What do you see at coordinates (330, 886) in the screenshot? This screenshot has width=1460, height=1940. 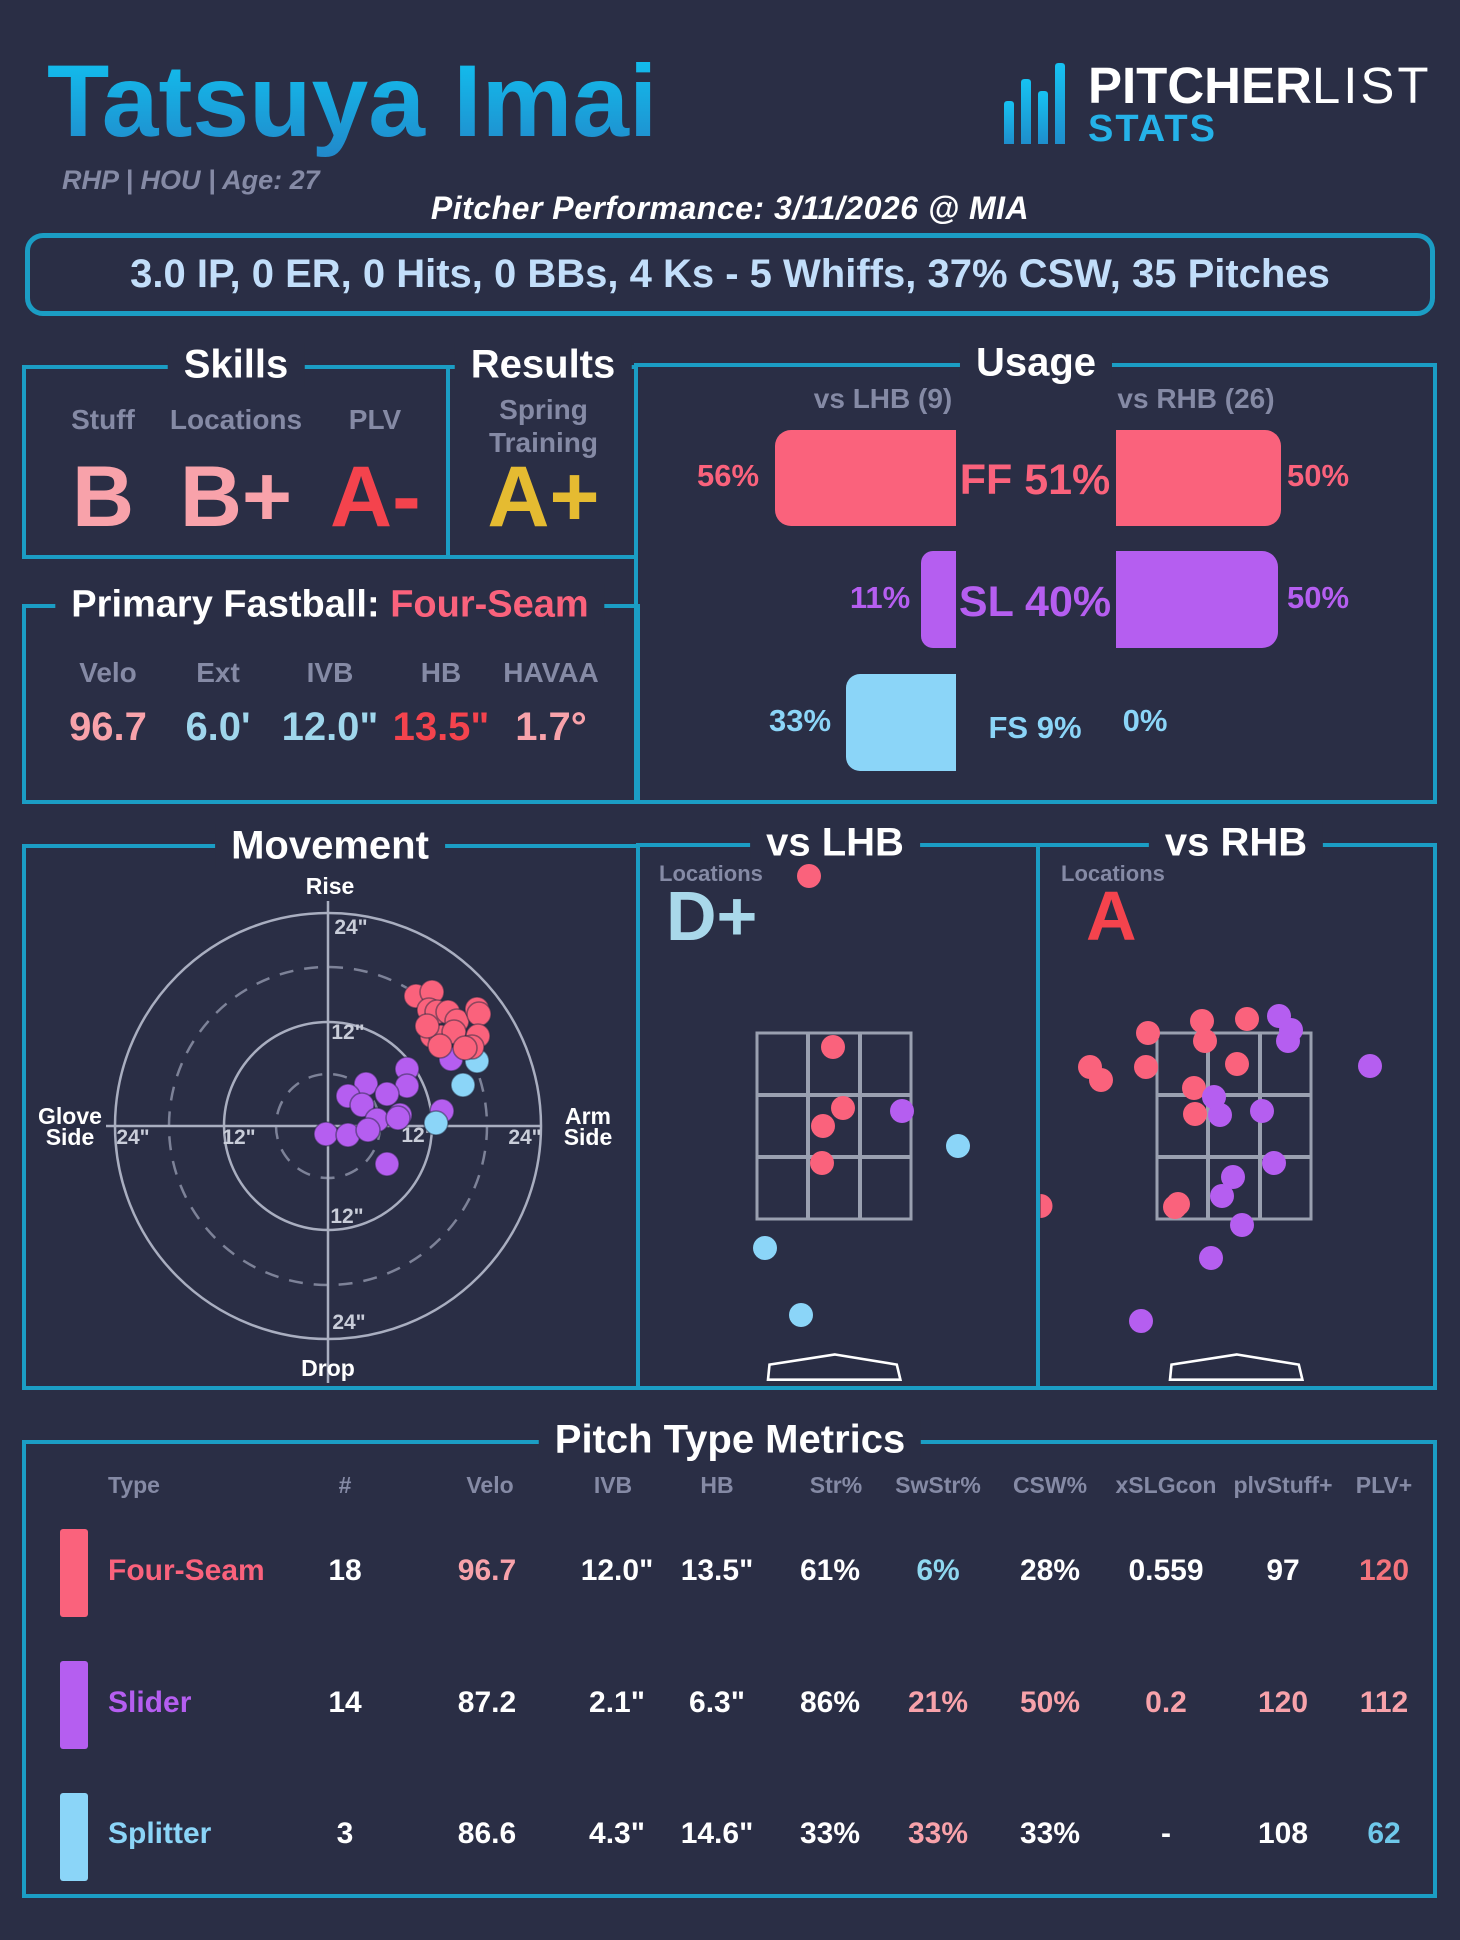 I see `svg-text: Rise` at bounding box center [330, 886].